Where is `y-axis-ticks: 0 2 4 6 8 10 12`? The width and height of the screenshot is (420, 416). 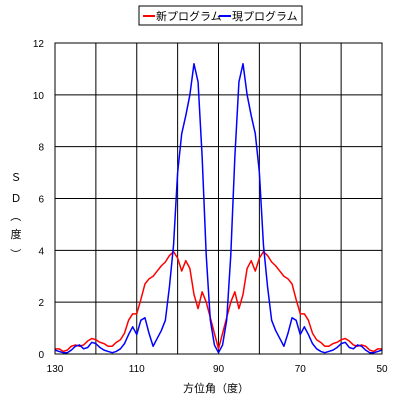 y-axis-ticks: 0 2 4 6 8 10 12 is located at coordinates (39, 200).